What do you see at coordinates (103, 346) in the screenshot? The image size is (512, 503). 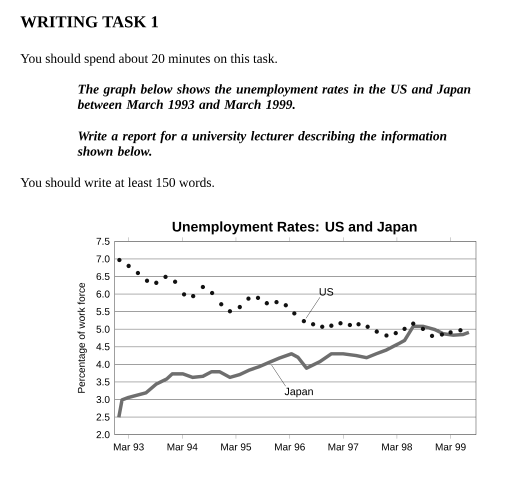 I see `y-tick-label: 4.5` at bounding box center [103, 346].